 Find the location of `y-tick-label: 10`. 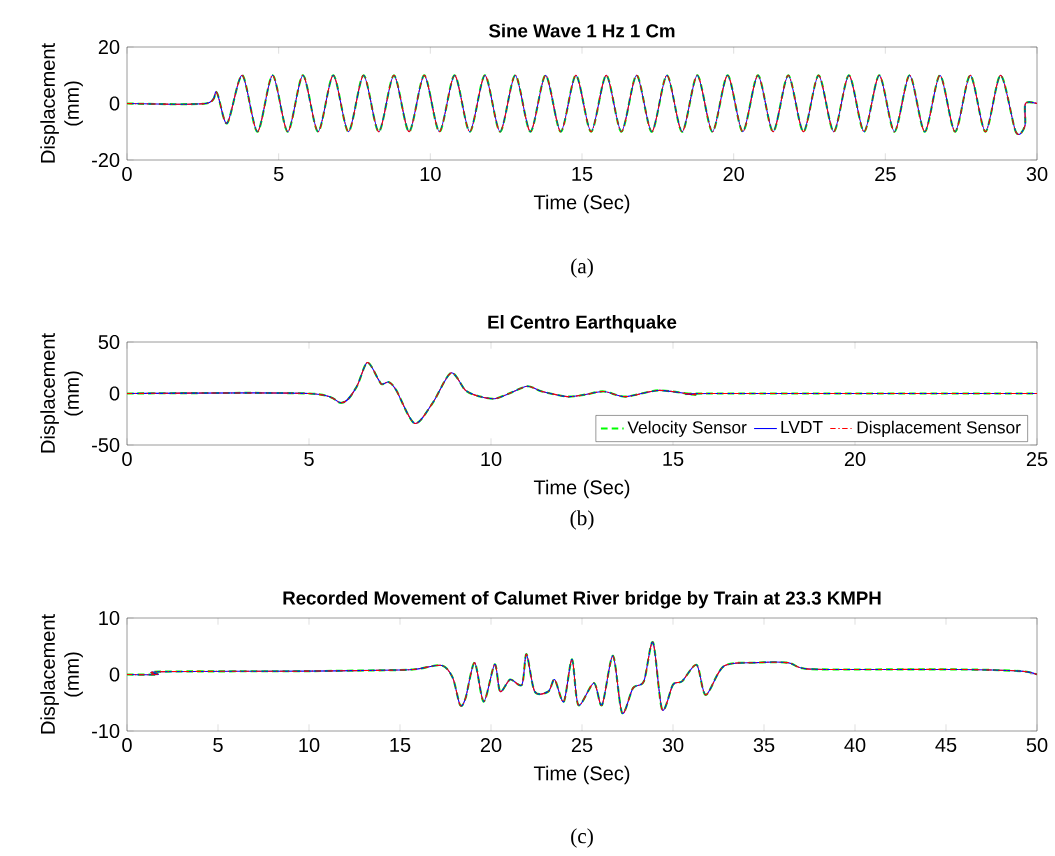

y-tick-label: 10 is located at coordinates (109, 618).